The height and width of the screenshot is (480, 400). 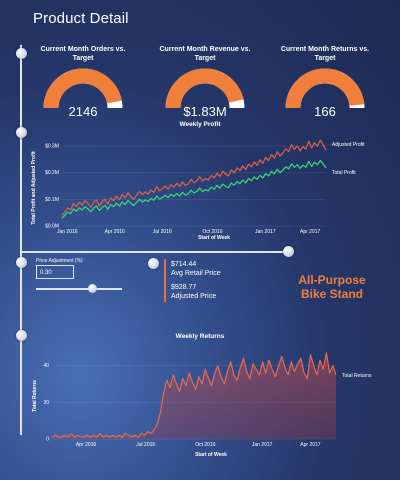 What do you see at coordinates (332, 280) in the screenshot?
I see `product-name-line1: All-Purpose` at bounding box center [332, 280].